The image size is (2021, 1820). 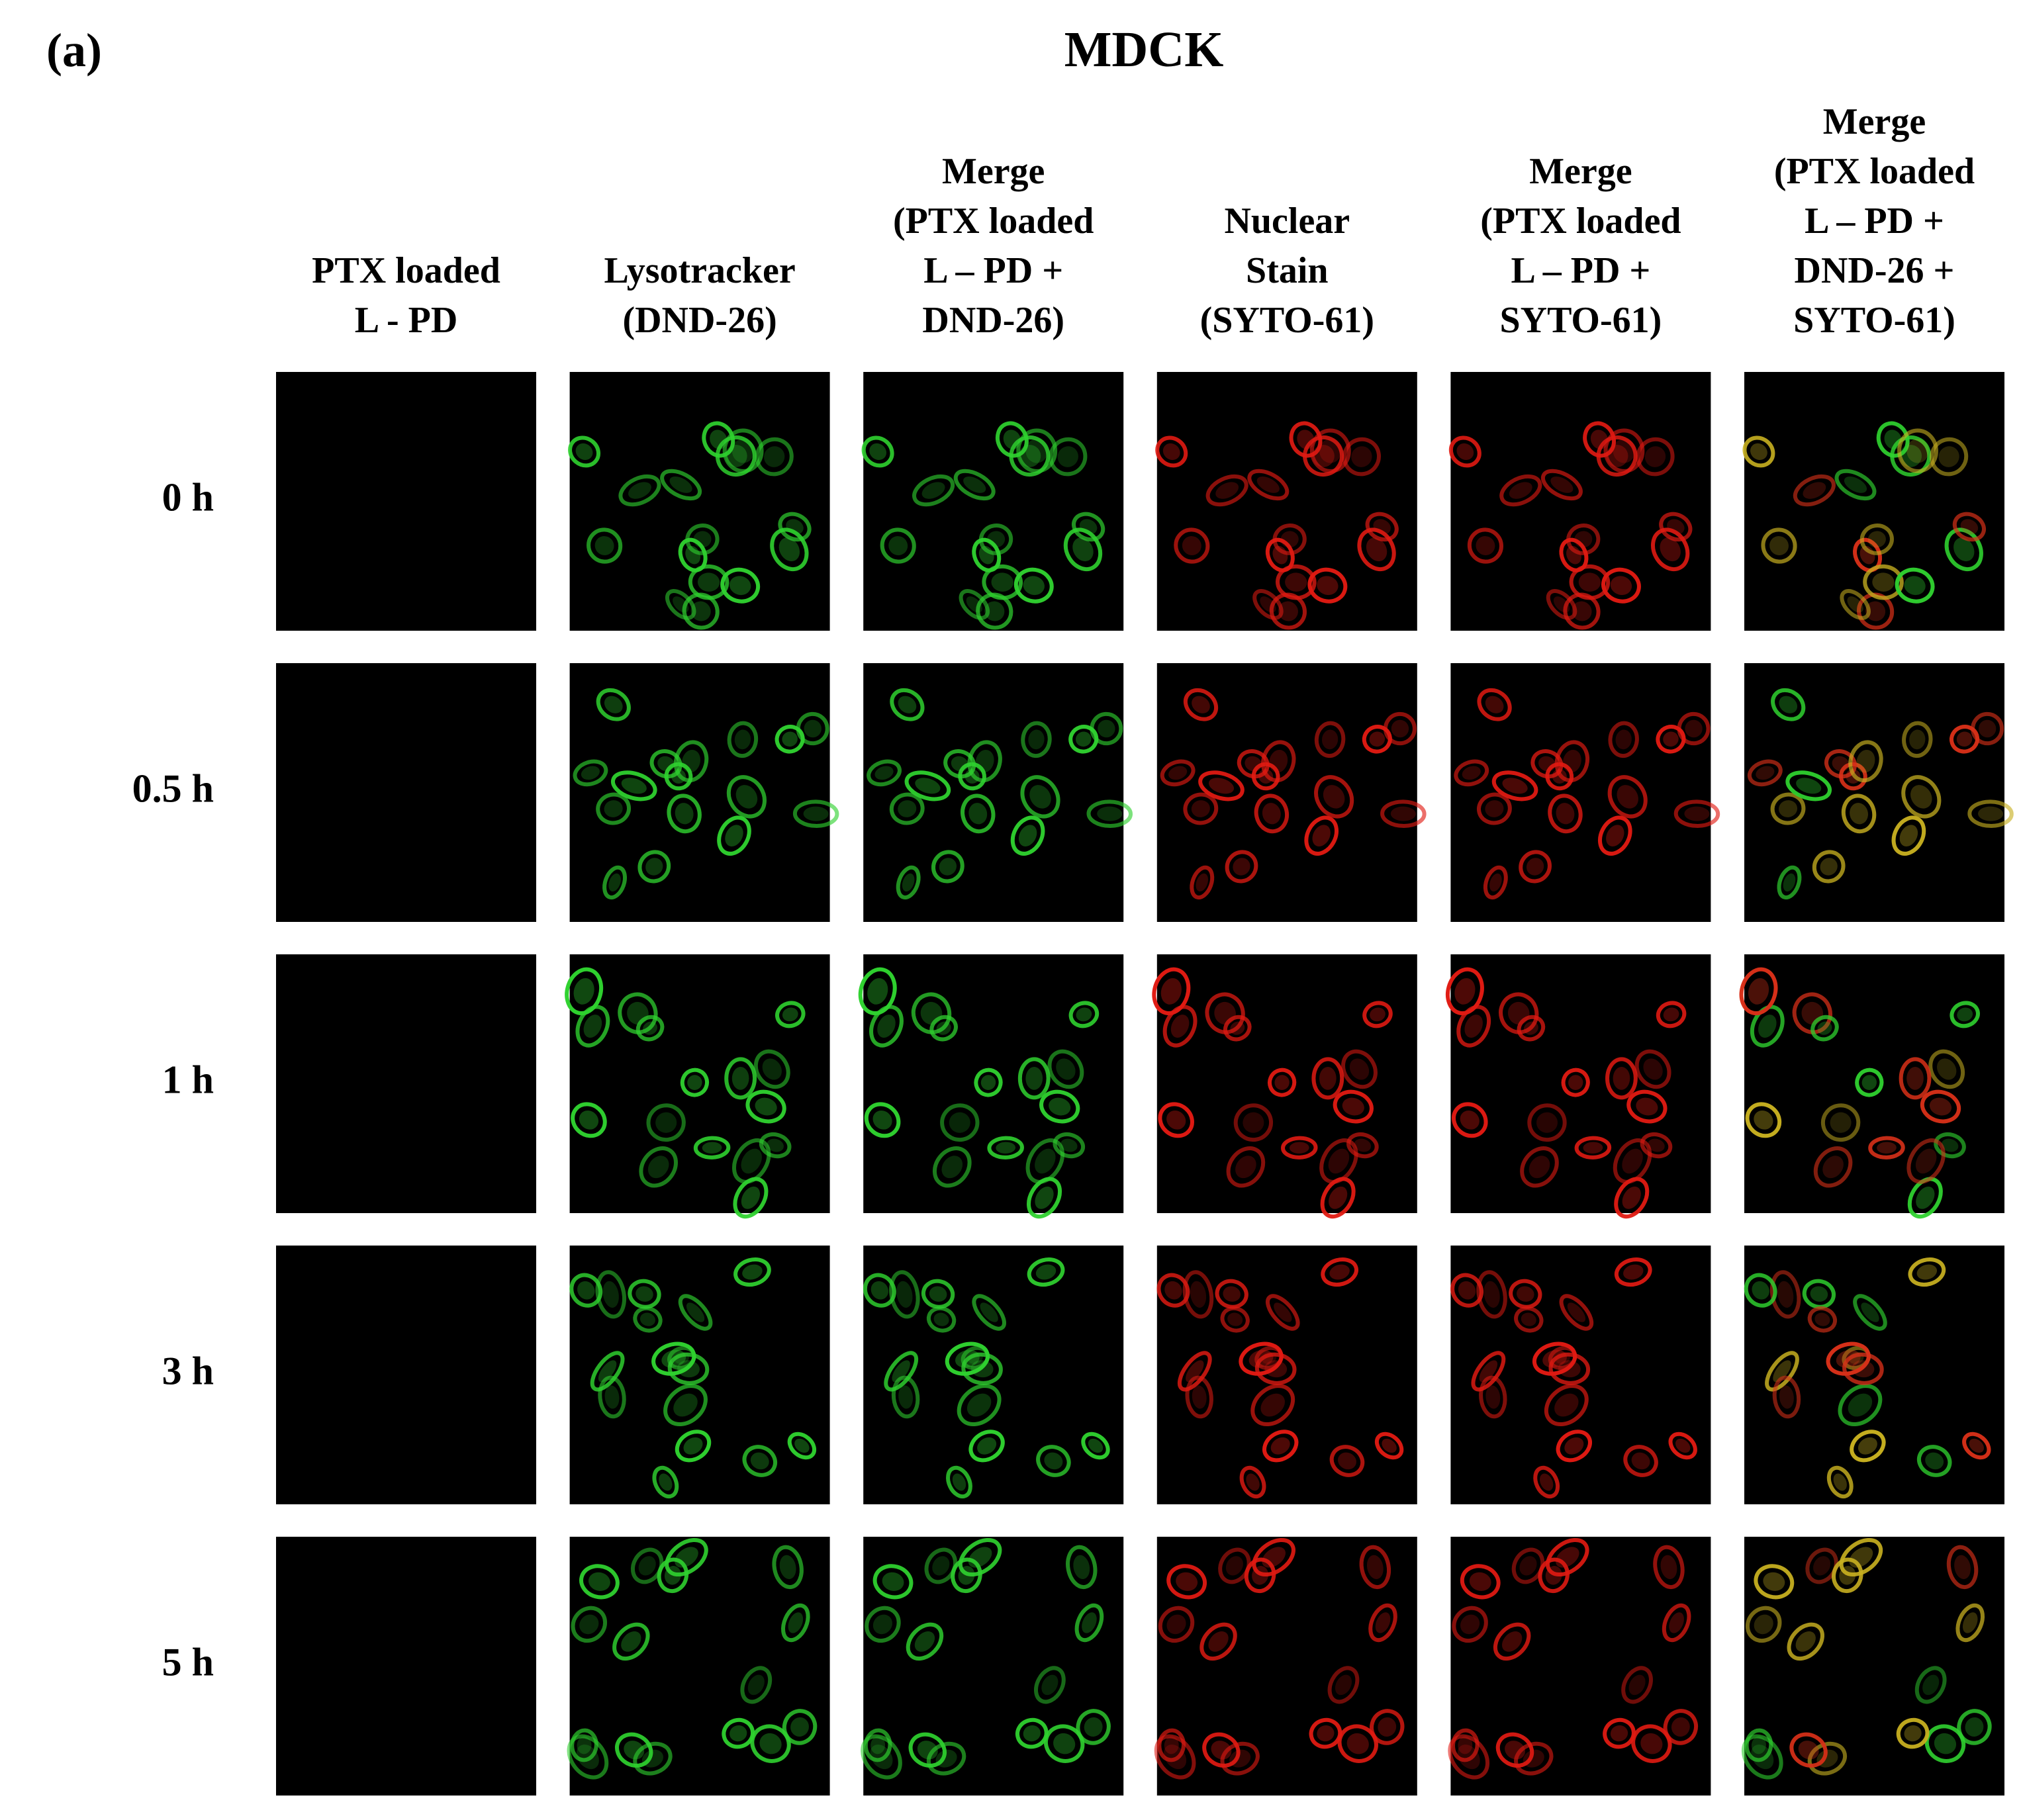 What do you see at coordinates (700, 270) in the screenshot?
I see `column-header: Lysotracker` at bounding box center [700, 270].